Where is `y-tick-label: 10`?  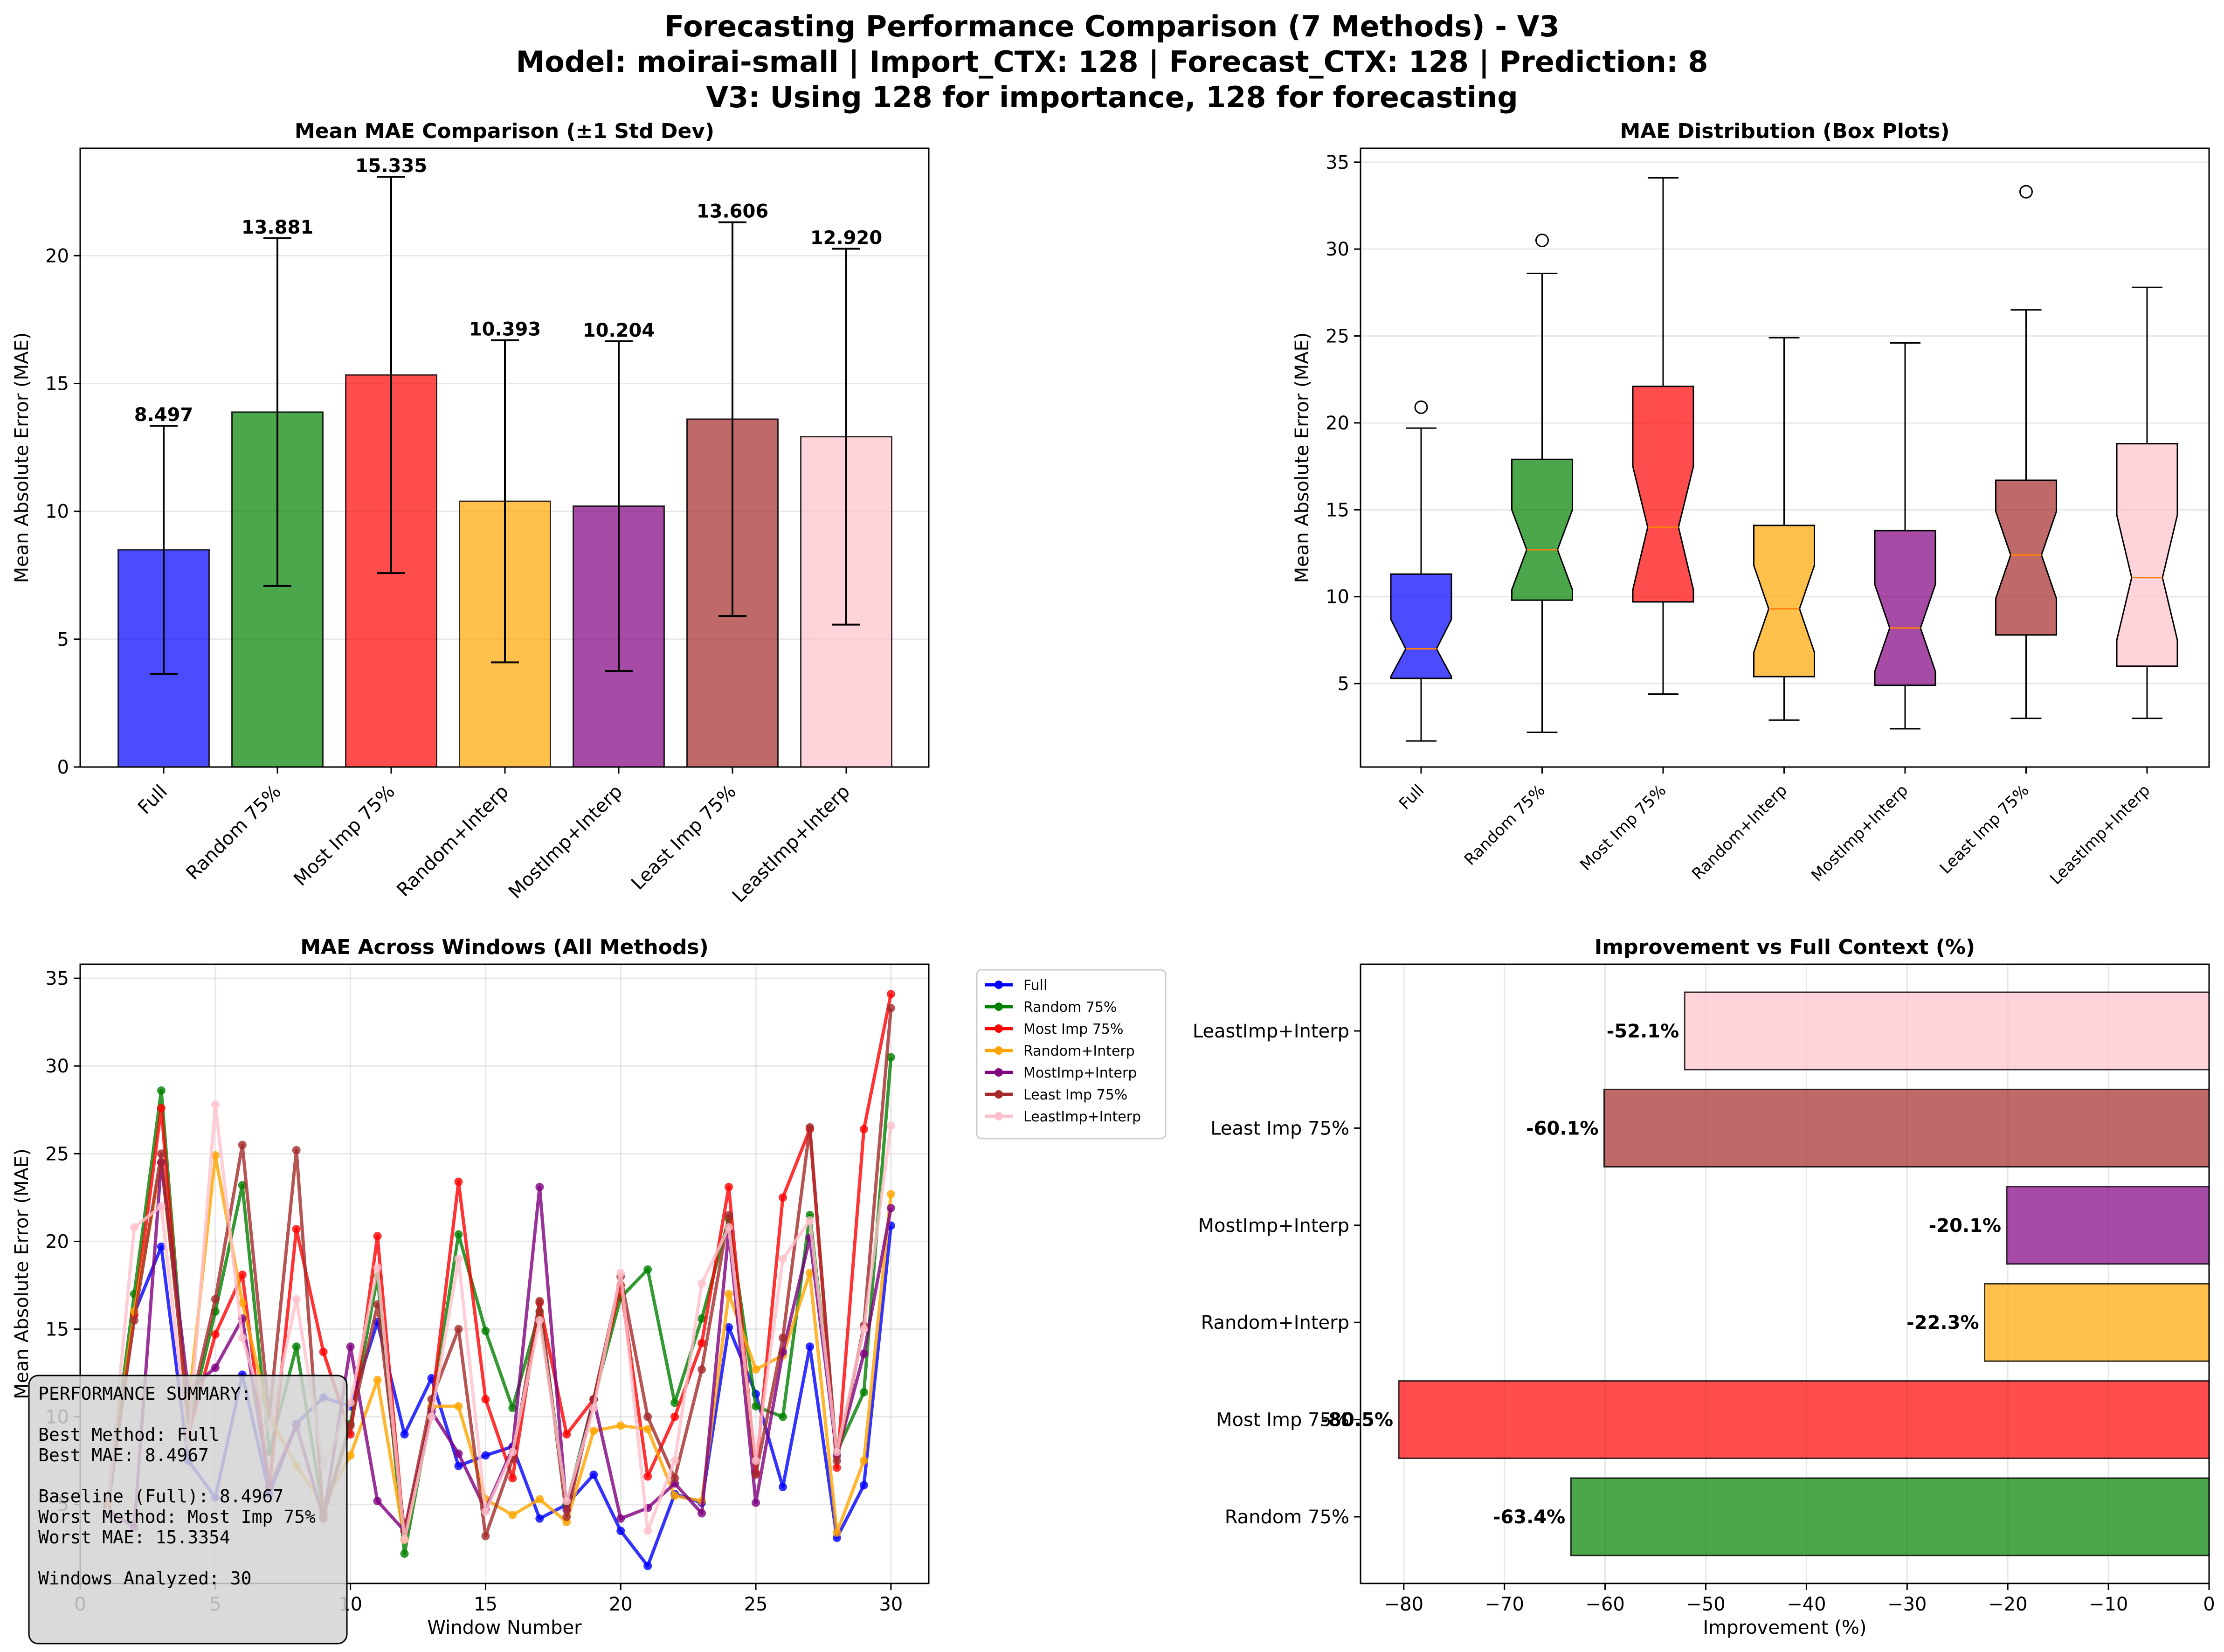
y-tick-label: 10 is located at coordinates (1338, 597).